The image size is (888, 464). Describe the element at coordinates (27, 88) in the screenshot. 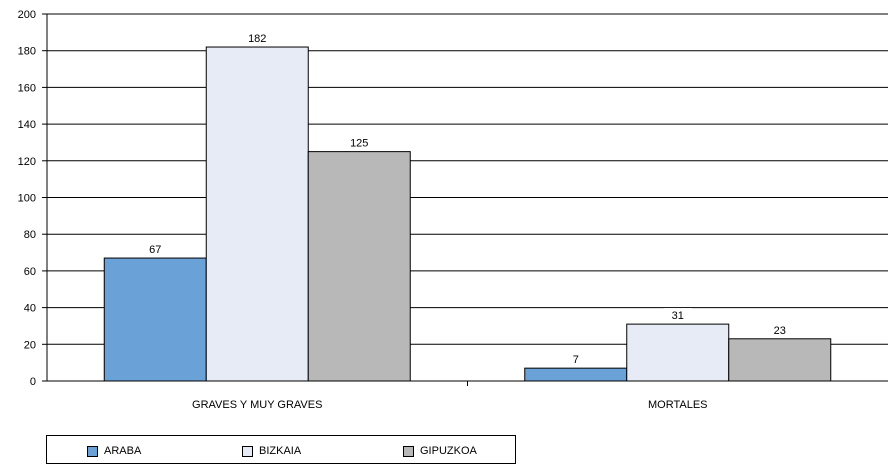

I see `y-tick-label: 160` at that location.